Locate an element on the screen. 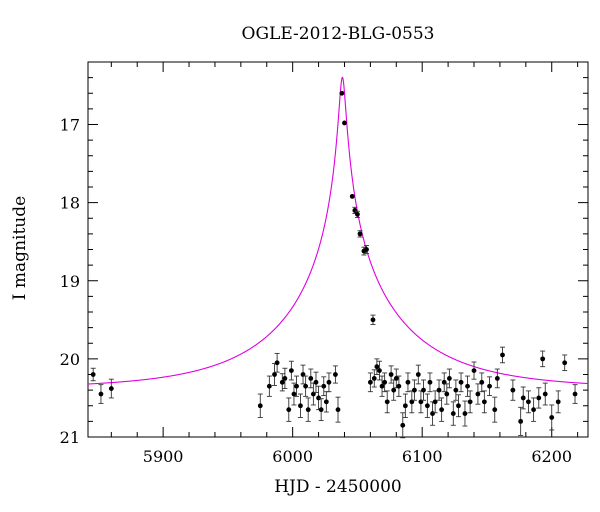 Image resolution: width=600 pixels, height=512 pixels. x-tick-label: 6100 is located at coordinates (422, 456).